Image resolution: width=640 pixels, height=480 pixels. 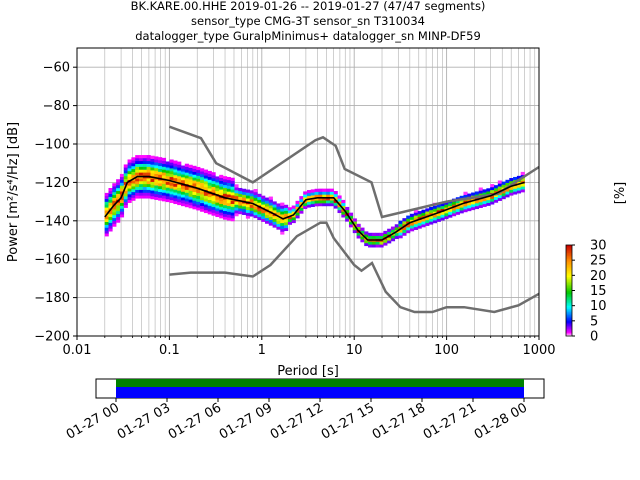 I want to click on y-tick-label: −140, so click(x=52, y=221).